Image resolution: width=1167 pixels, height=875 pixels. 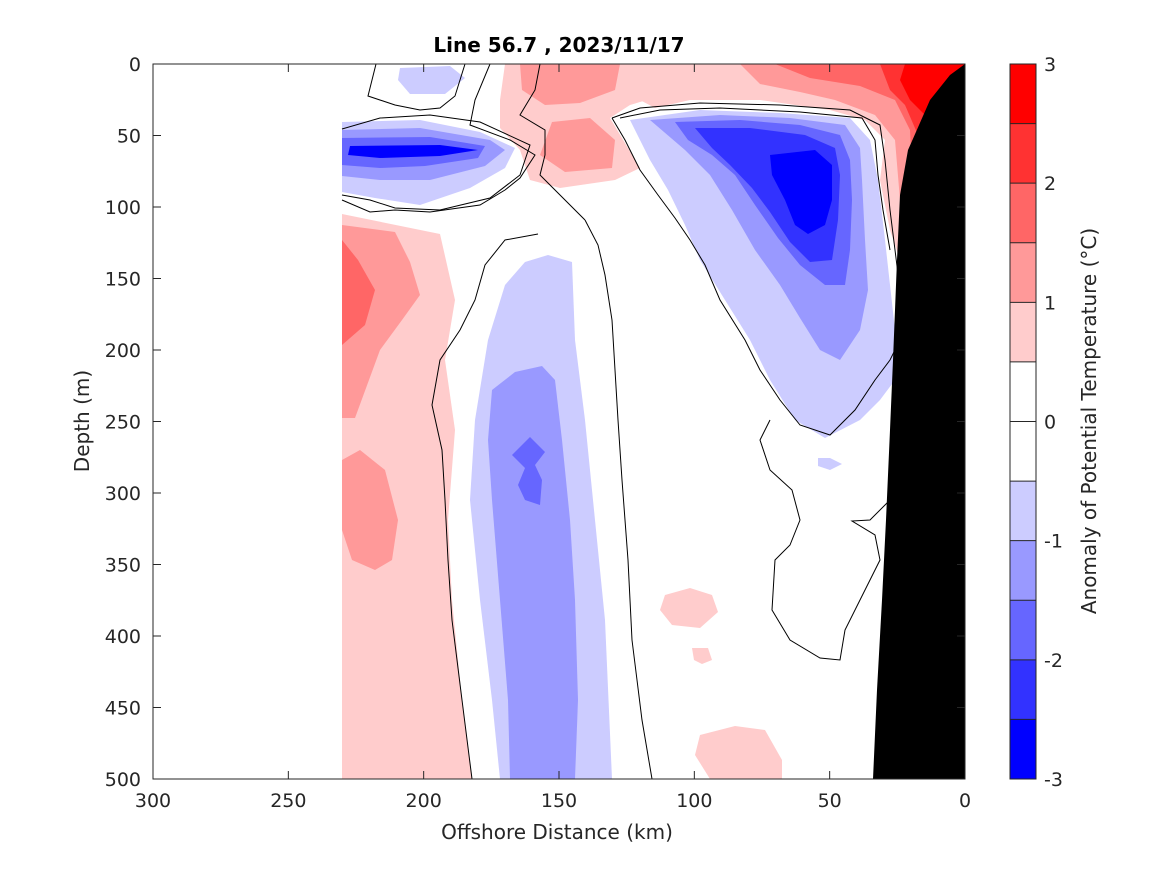 I want to click on x-tick-label: 100, so click(x=694, y=801).